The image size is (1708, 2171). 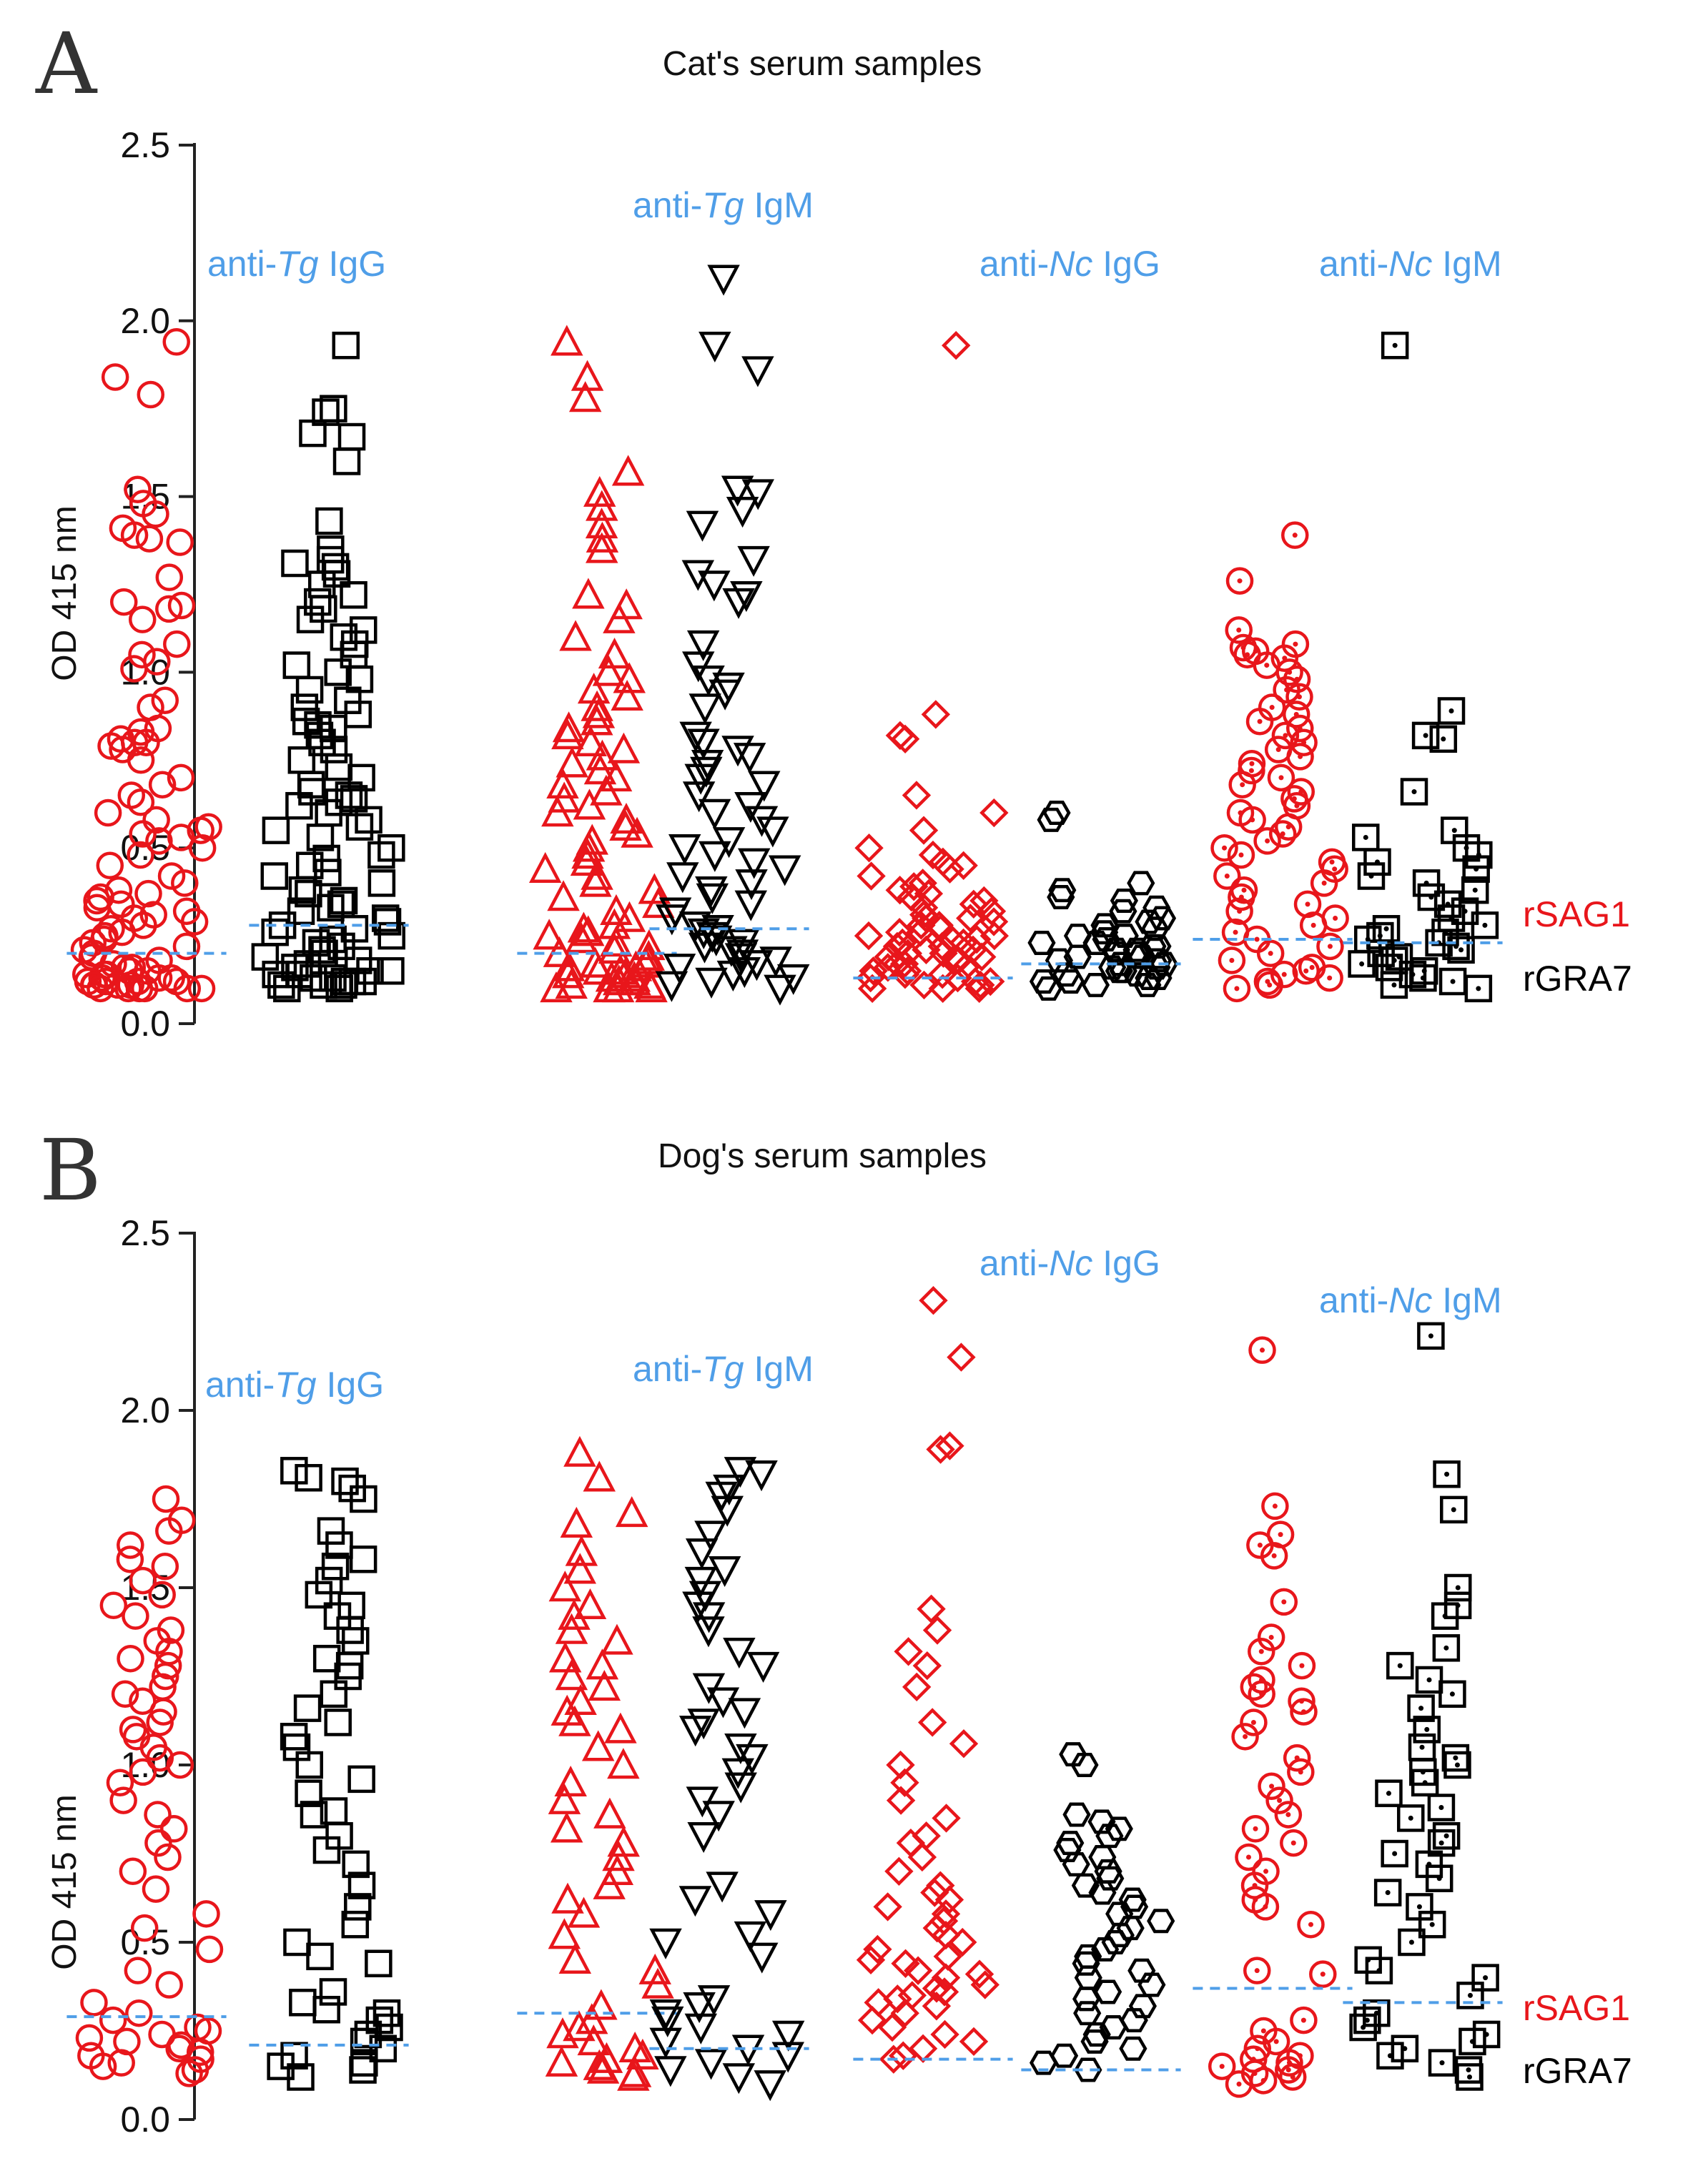 I want to click on group-label: anti-Nc IgM, so click(x=1410, y=1300).